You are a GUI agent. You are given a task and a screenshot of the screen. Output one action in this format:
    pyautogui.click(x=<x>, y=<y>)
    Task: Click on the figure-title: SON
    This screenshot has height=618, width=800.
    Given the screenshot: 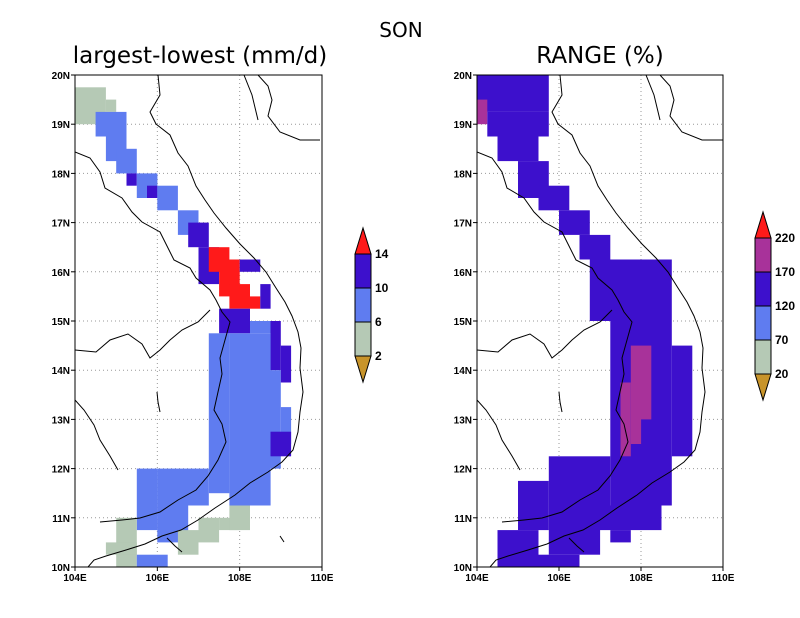 What is the action you would take?
    pyautogui.click(x=400, y=30)
    